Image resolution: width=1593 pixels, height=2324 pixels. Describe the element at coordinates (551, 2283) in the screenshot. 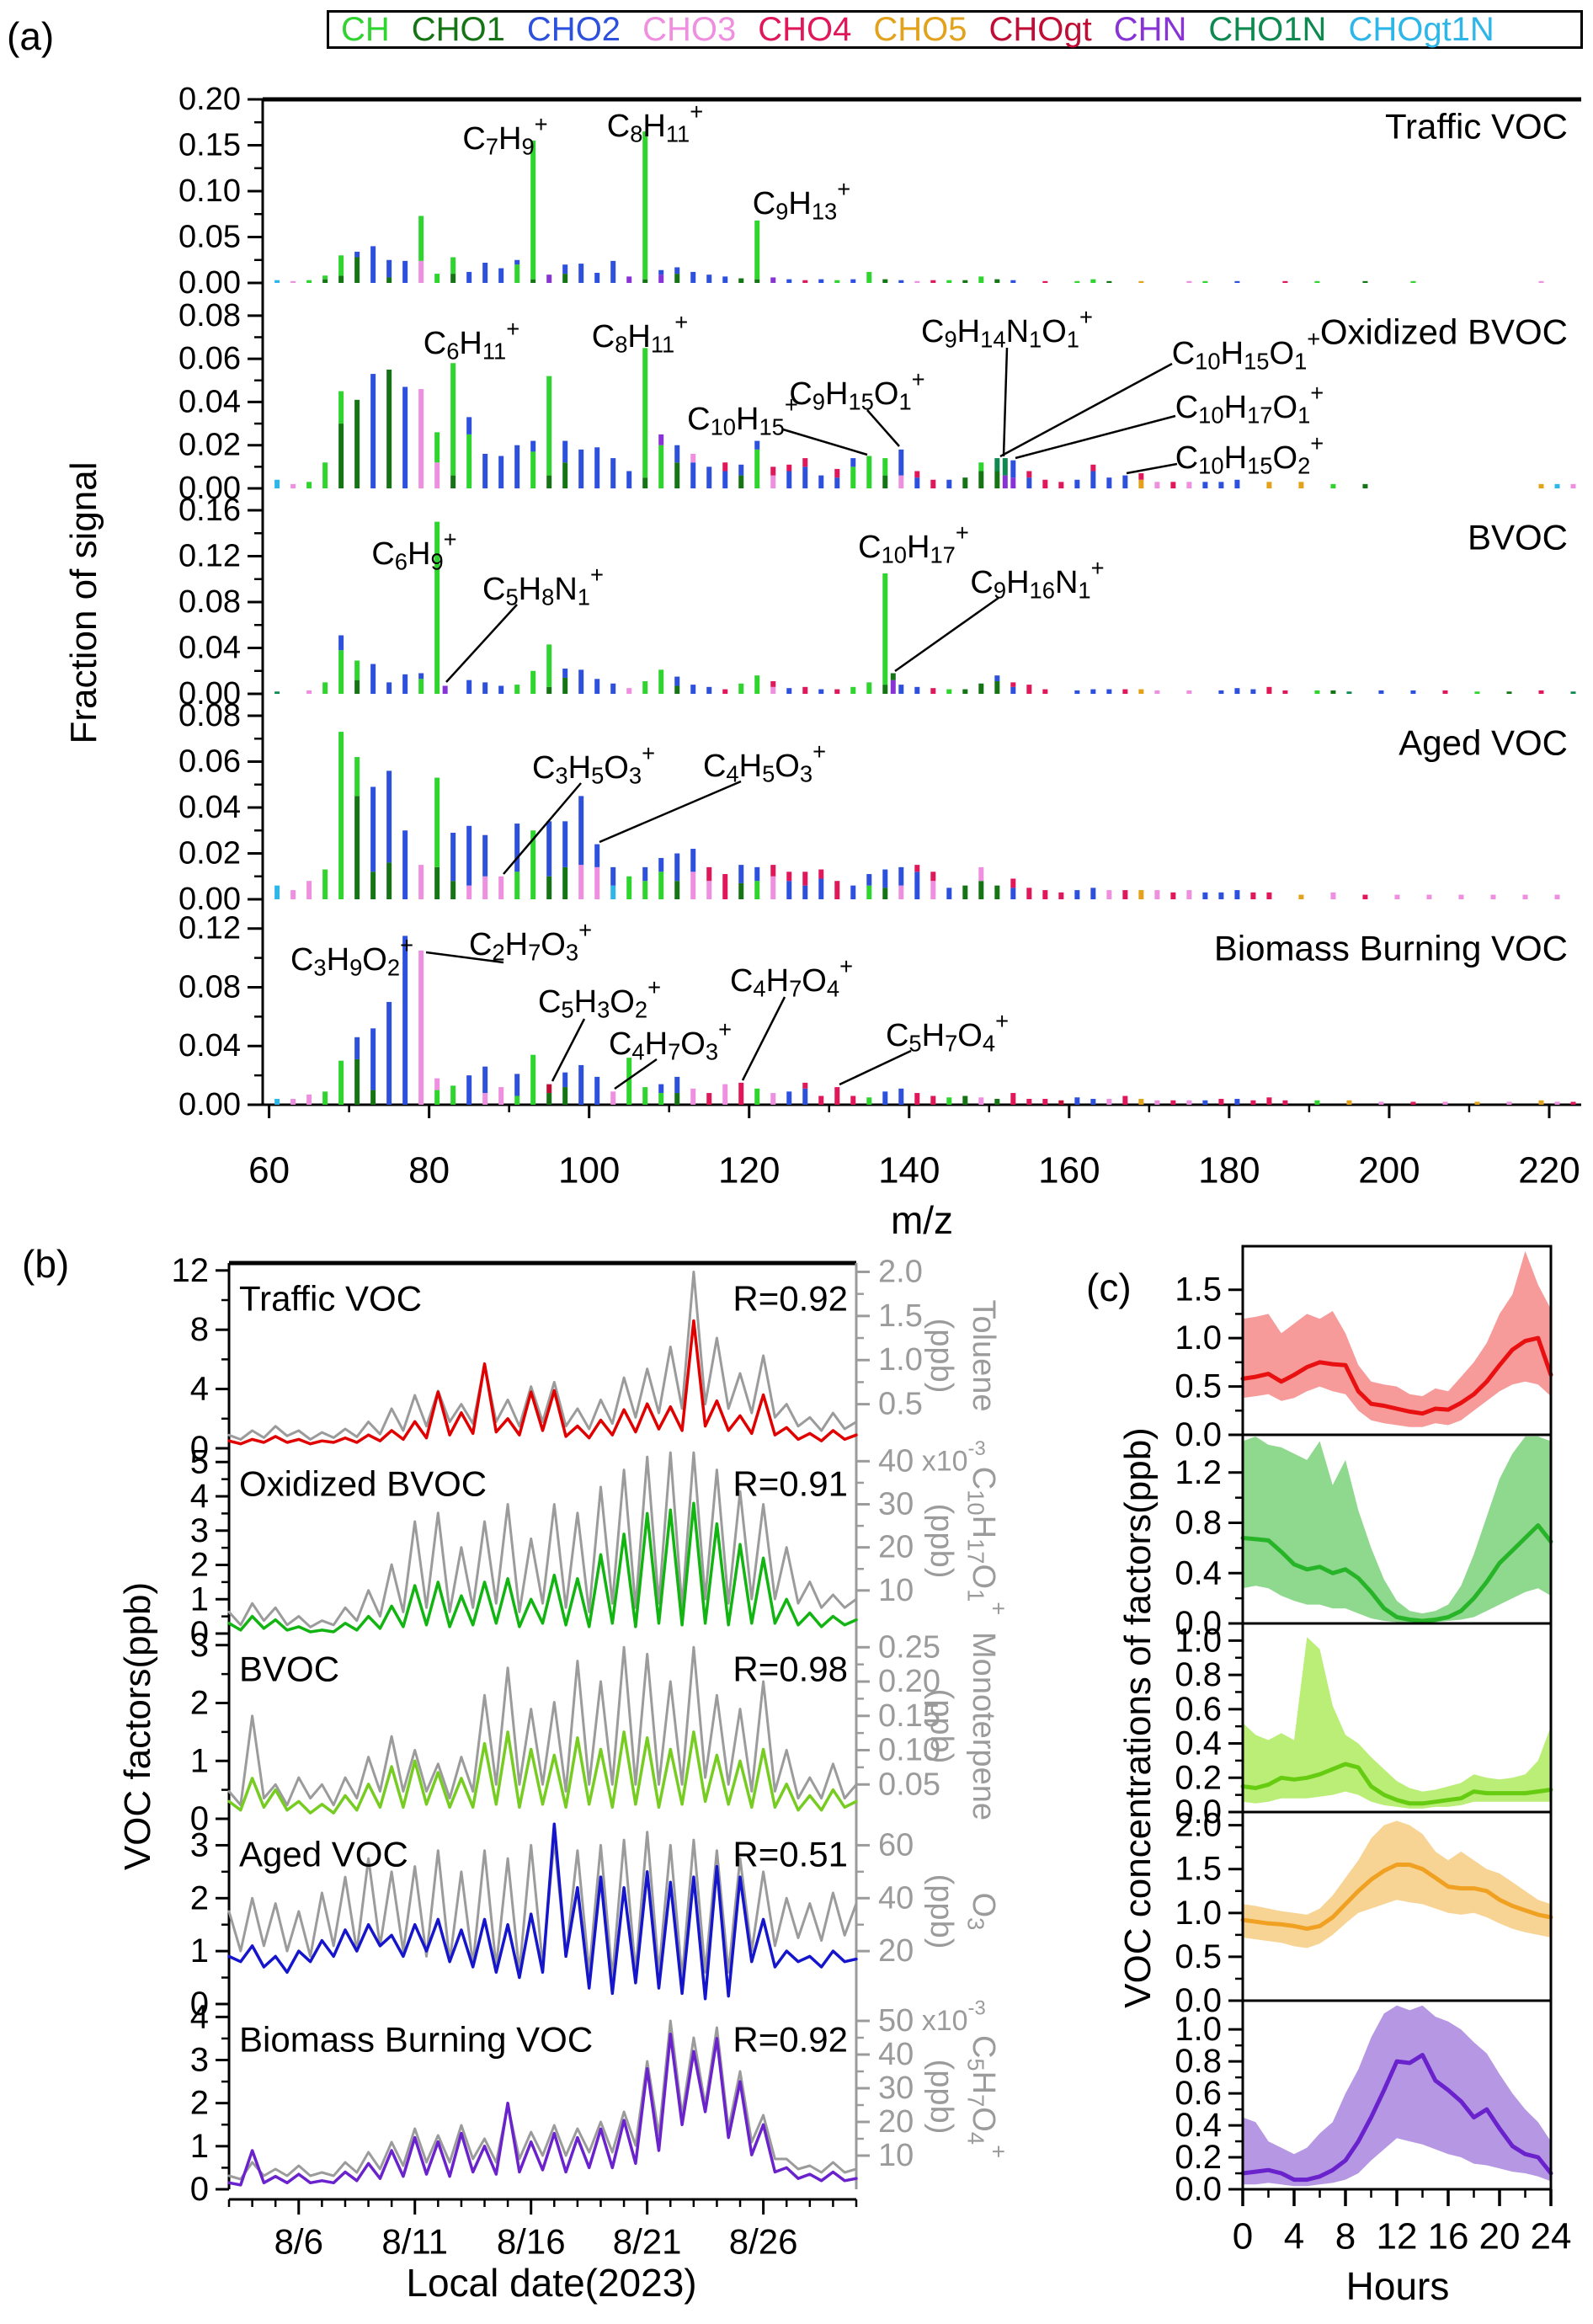

I see `panel-b-x-axis-title: Local date(2023)` at that location.